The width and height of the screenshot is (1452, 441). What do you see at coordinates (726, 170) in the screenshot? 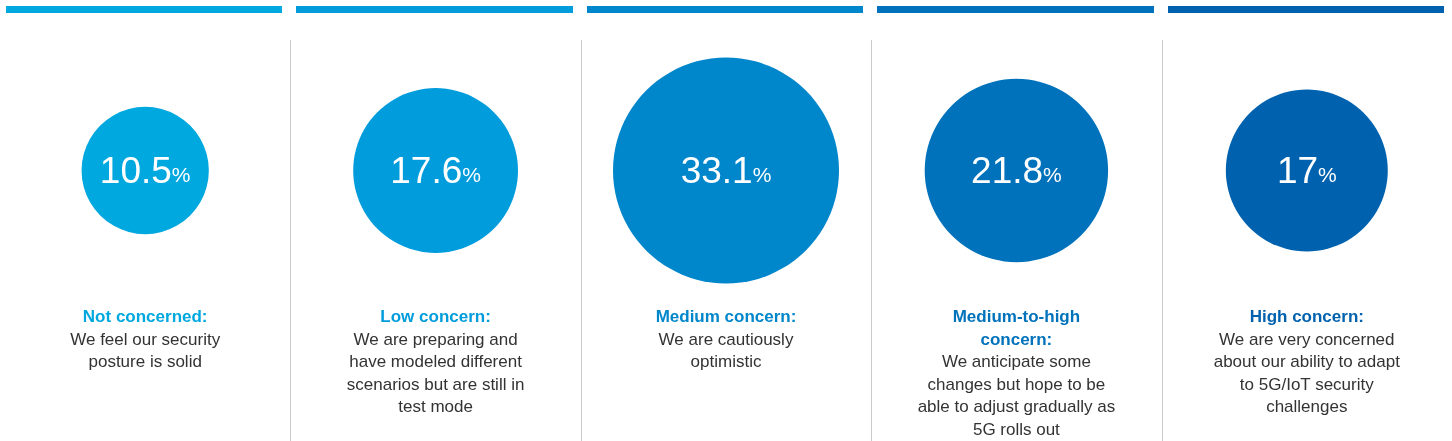
I see `data-label: 33.1%` at bounding box center [726, 170].